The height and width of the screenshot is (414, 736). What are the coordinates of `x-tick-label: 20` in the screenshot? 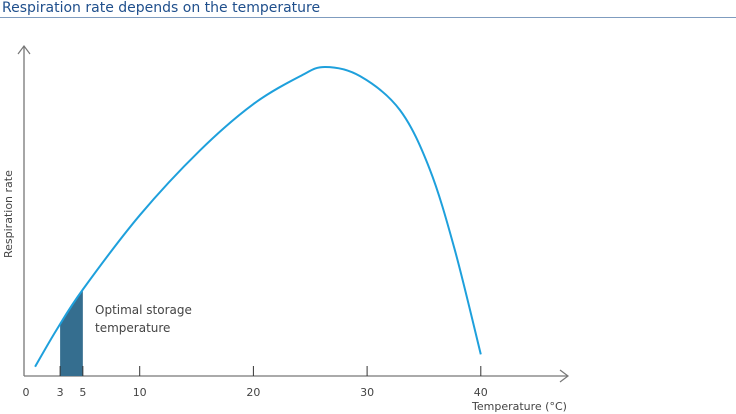 It's located at (253, 392).